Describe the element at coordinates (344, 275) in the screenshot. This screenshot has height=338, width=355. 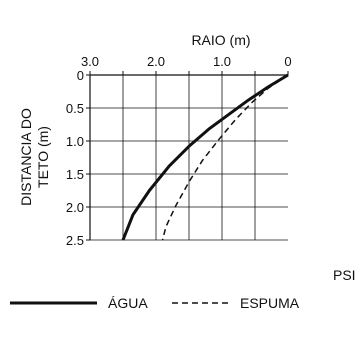
I see `side-label: PSI` at that location.